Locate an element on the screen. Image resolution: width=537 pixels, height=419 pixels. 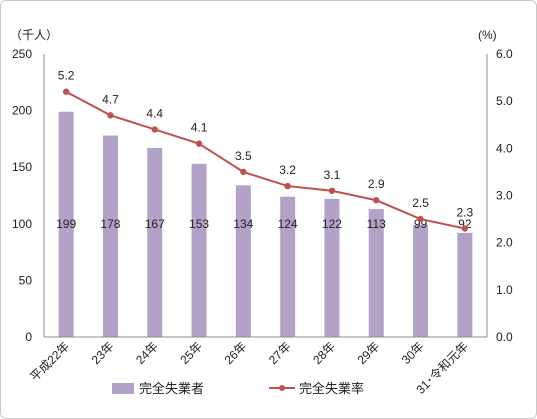
bar-data-label: 199 is located at coordinates (66, 224).